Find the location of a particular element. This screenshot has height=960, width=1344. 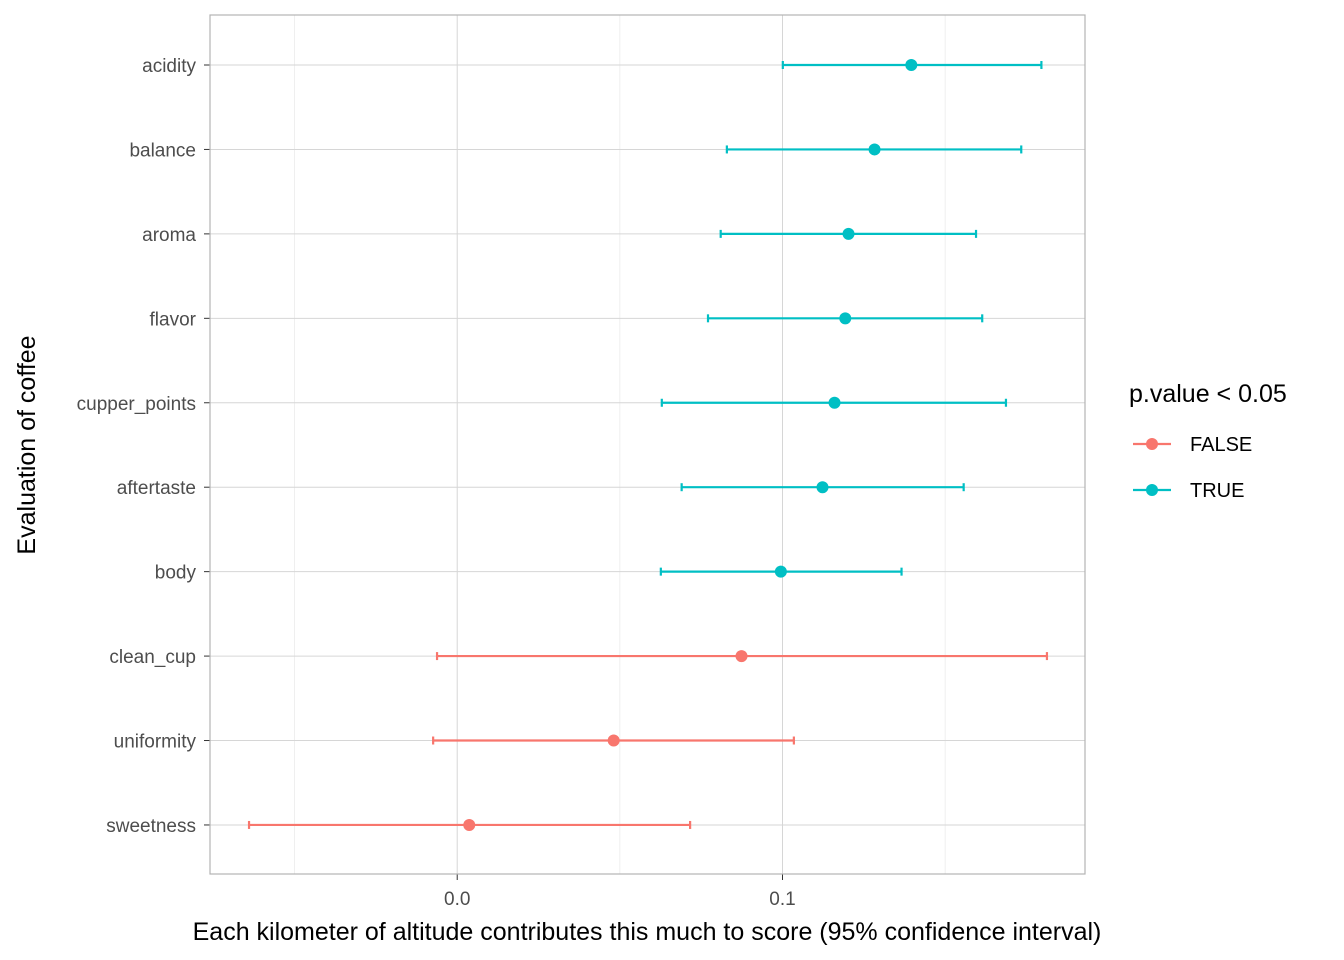

y-tick-label-cupper_points: cupper_points is located at coordinates (136, 404).